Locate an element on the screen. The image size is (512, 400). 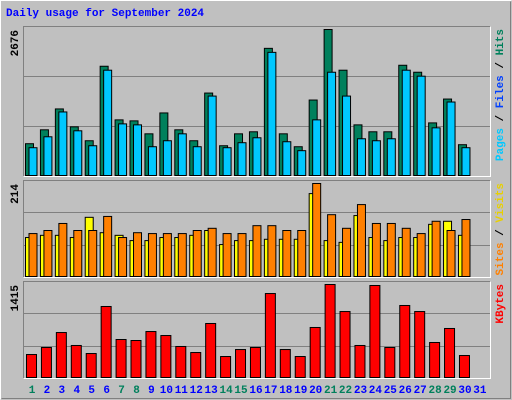
legend: KBytes is located at coordinates (501, 304).